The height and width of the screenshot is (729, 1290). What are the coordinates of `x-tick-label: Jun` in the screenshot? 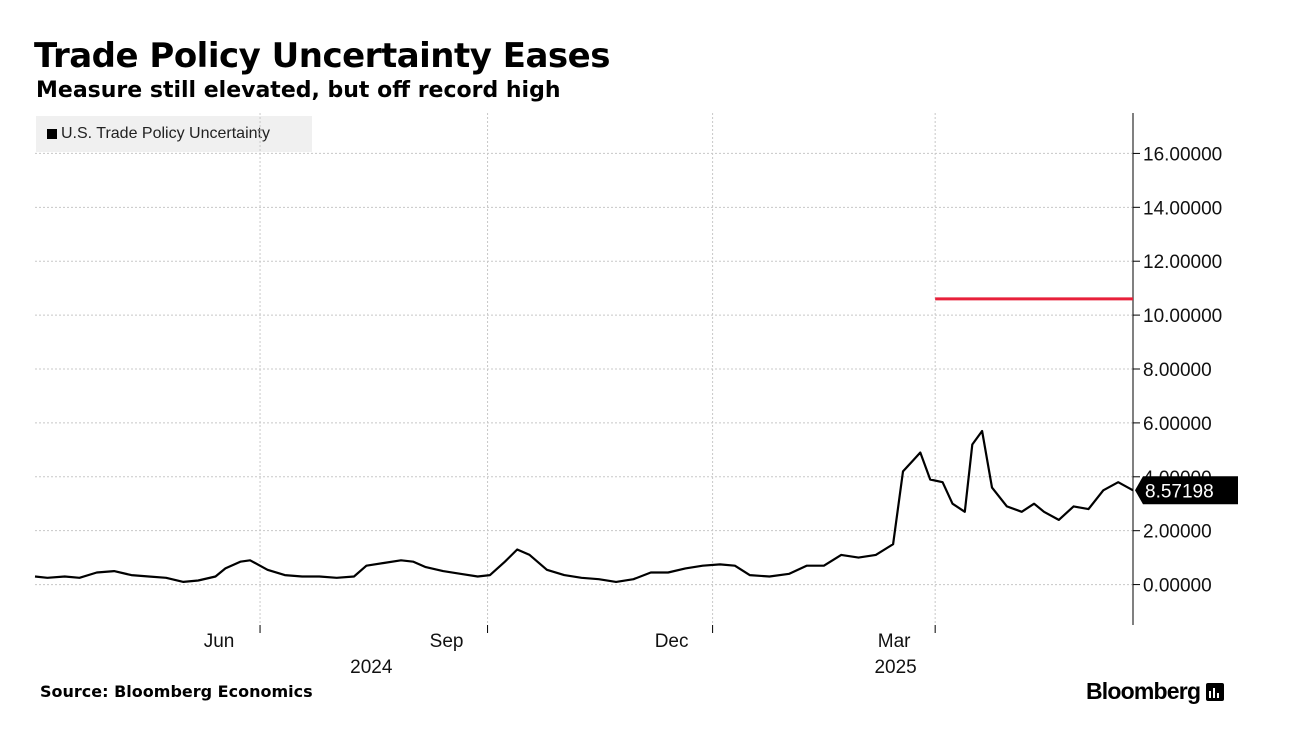 It's located at (219, 641).